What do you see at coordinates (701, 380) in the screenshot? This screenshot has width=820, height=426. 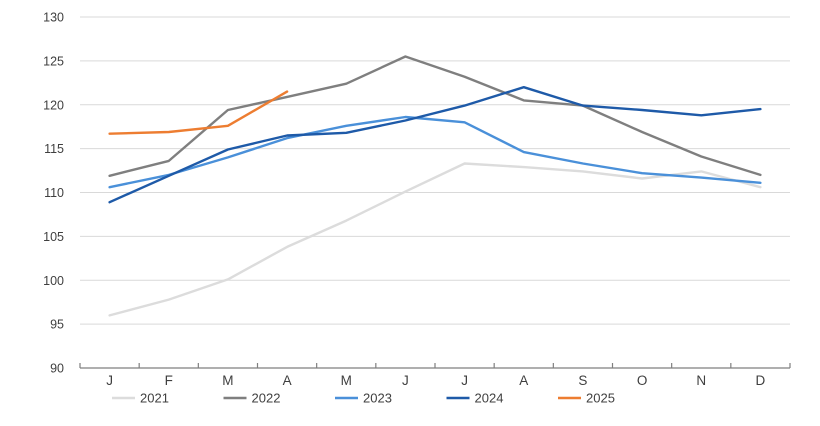 I see `x-tick-label: N` at bounding box center [701, 380].